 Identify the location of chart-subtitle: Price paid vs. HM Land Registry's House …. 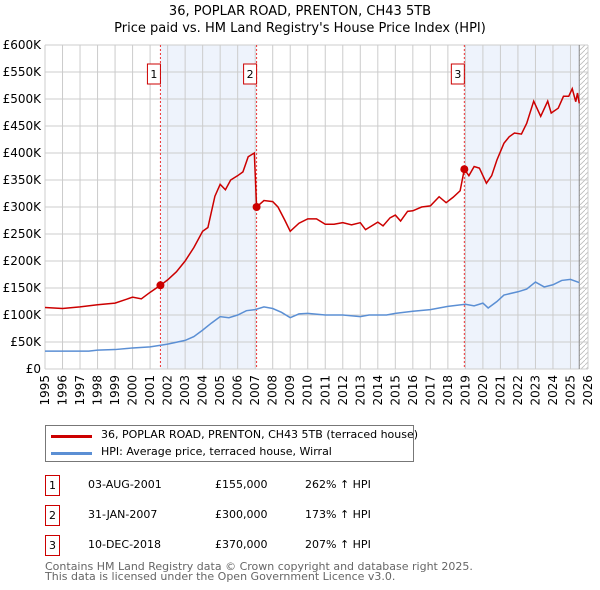
(300, 28).